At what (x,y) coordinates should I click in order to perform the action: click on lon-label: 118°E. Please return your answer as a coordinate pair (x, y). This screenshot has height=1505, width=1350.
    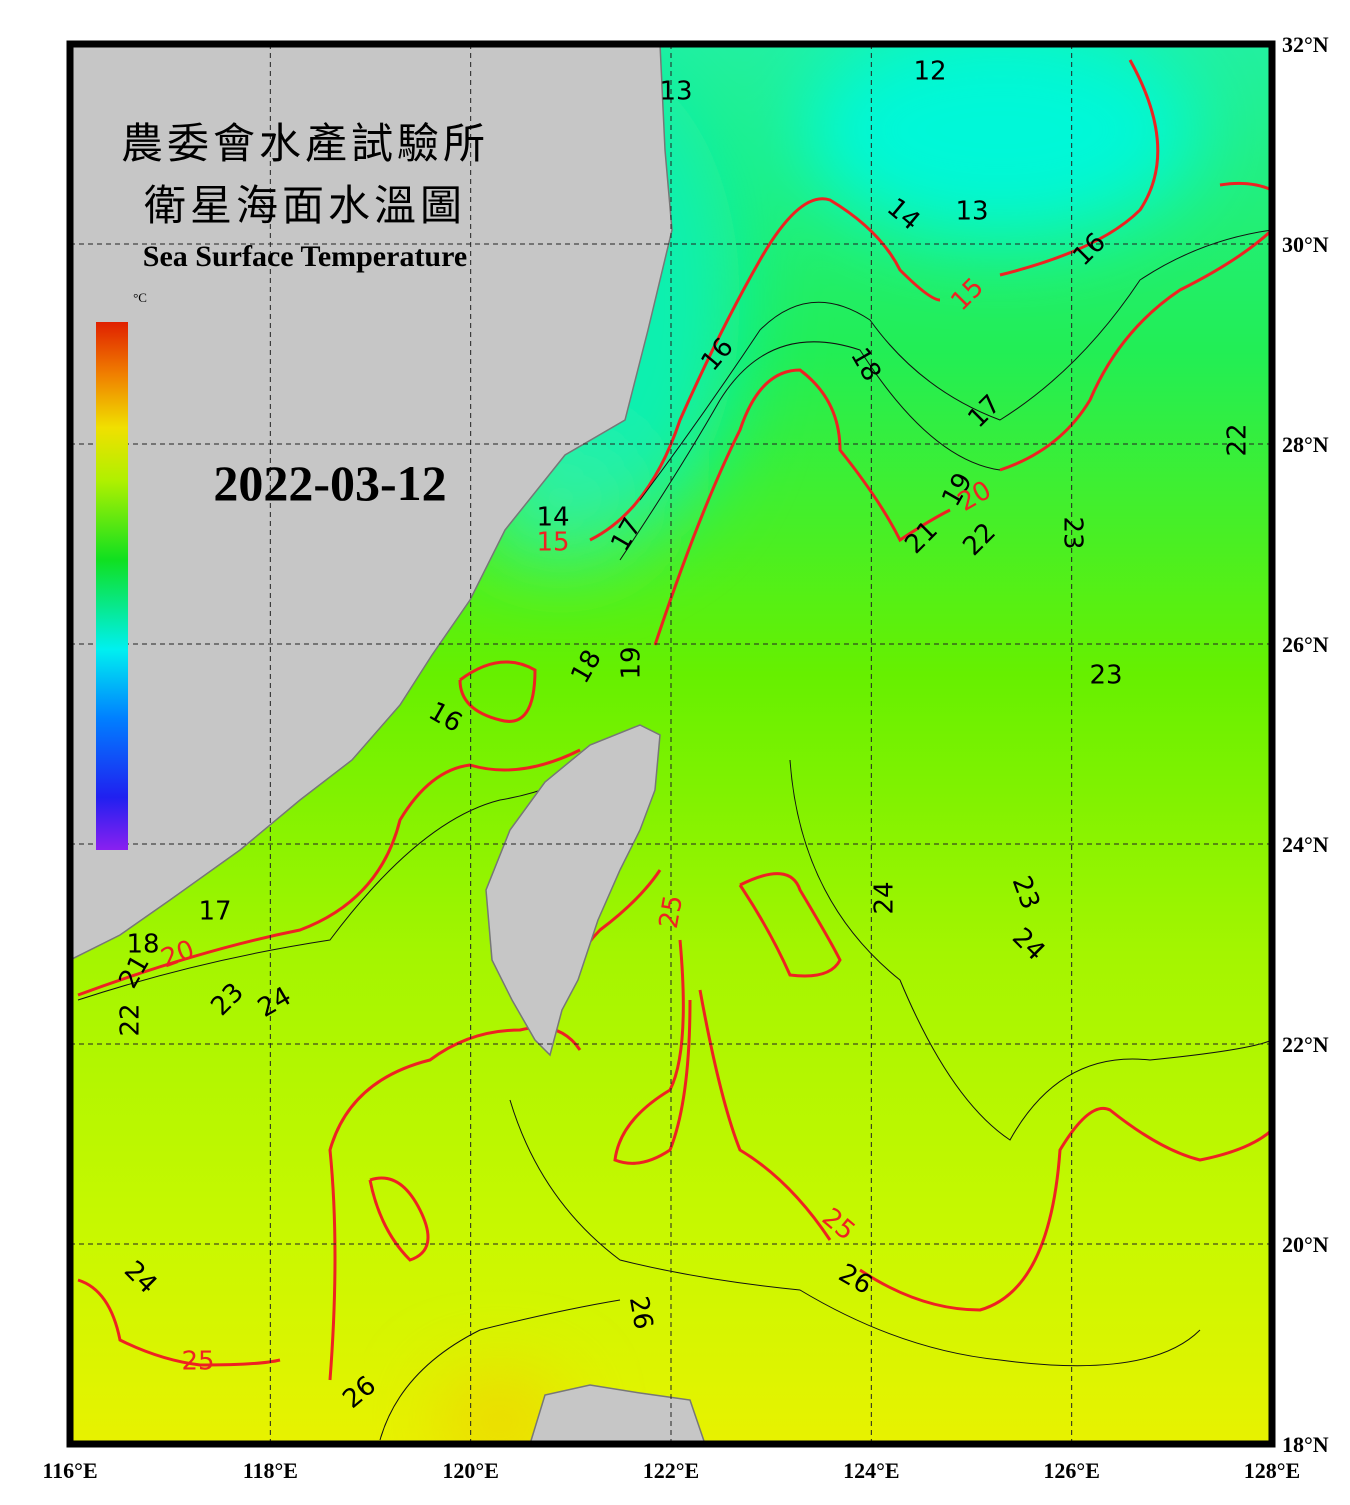
    Looking at the image, I should click on (270, 1470).